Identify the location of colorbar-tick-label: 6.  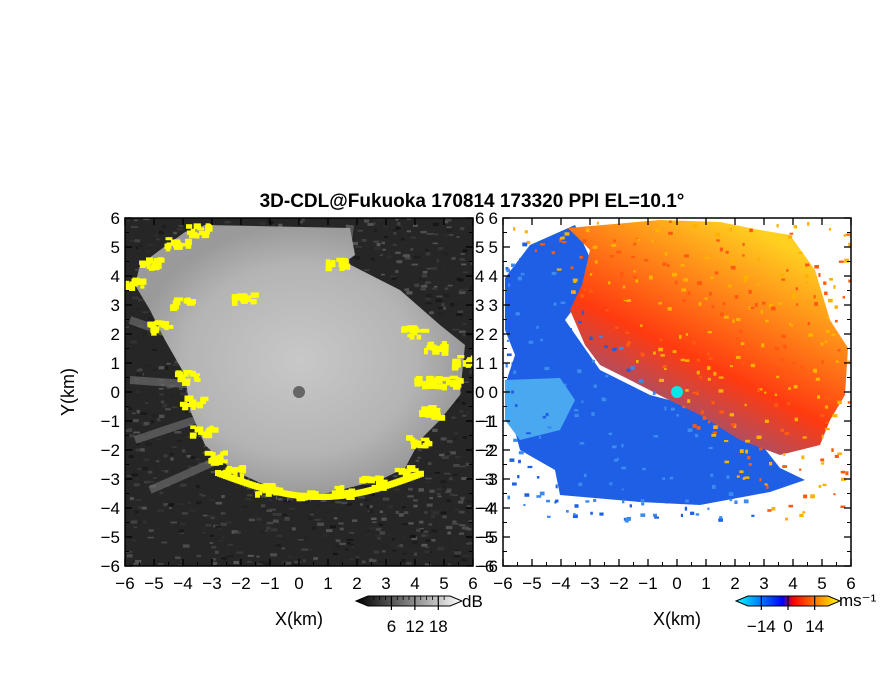
(391, 626).